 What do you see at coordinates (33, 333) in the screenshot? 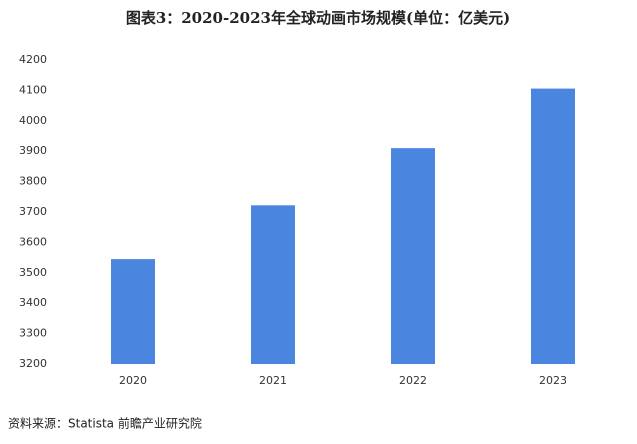
I see `y-tick-label: 3300` at bounding box center [33, 333].